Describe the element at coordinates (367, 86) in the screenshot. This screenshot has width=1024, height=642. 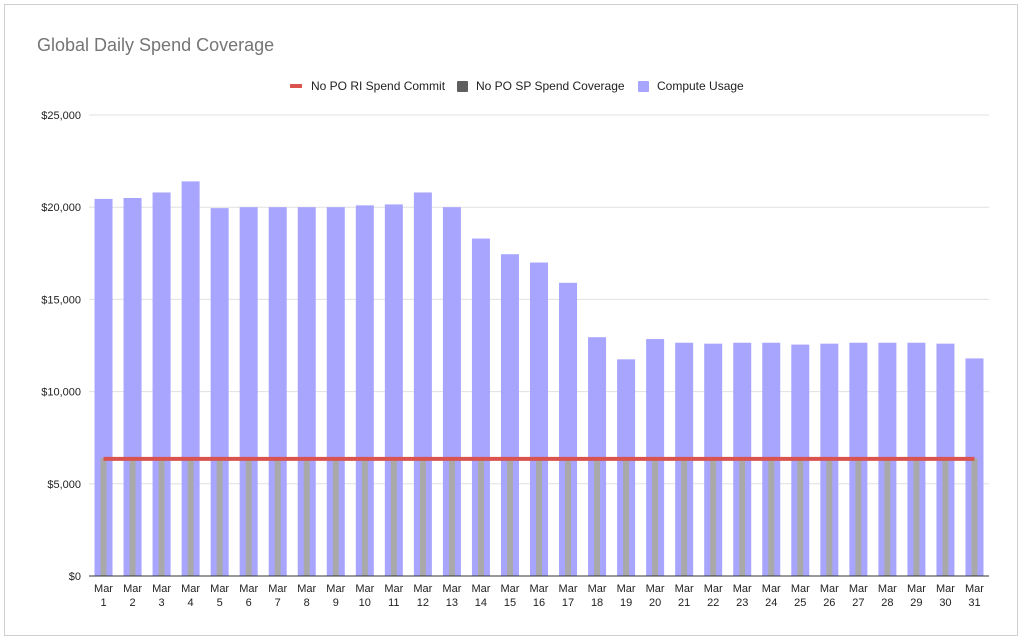
I see `legend-item-ri-commit: No PO RI Spend Commit` at that location.